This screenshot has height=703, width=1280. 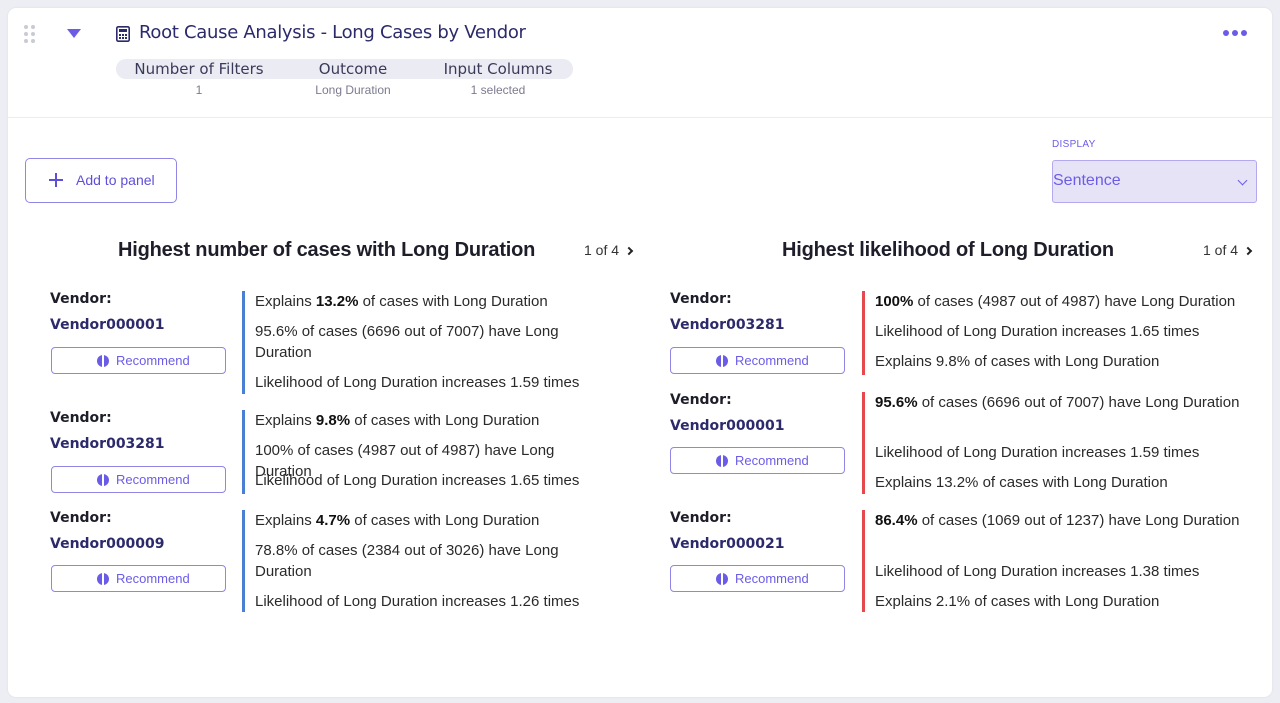 I want to click on more-options-icon, so click(x=1235, y=33).